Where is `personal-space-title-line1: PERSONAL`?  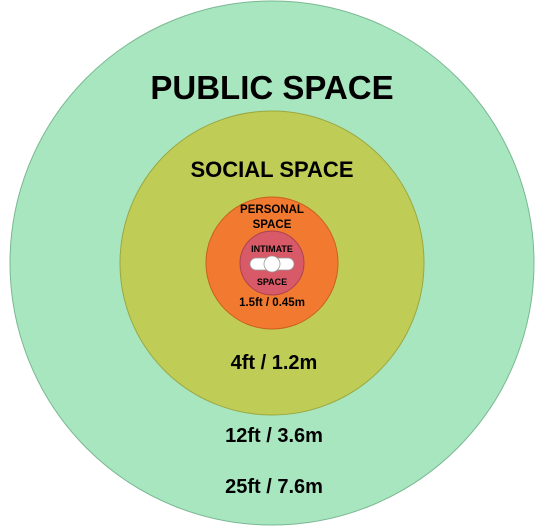 personal-space-title-line1: PERSONAL is located at coordinates (272, 210).